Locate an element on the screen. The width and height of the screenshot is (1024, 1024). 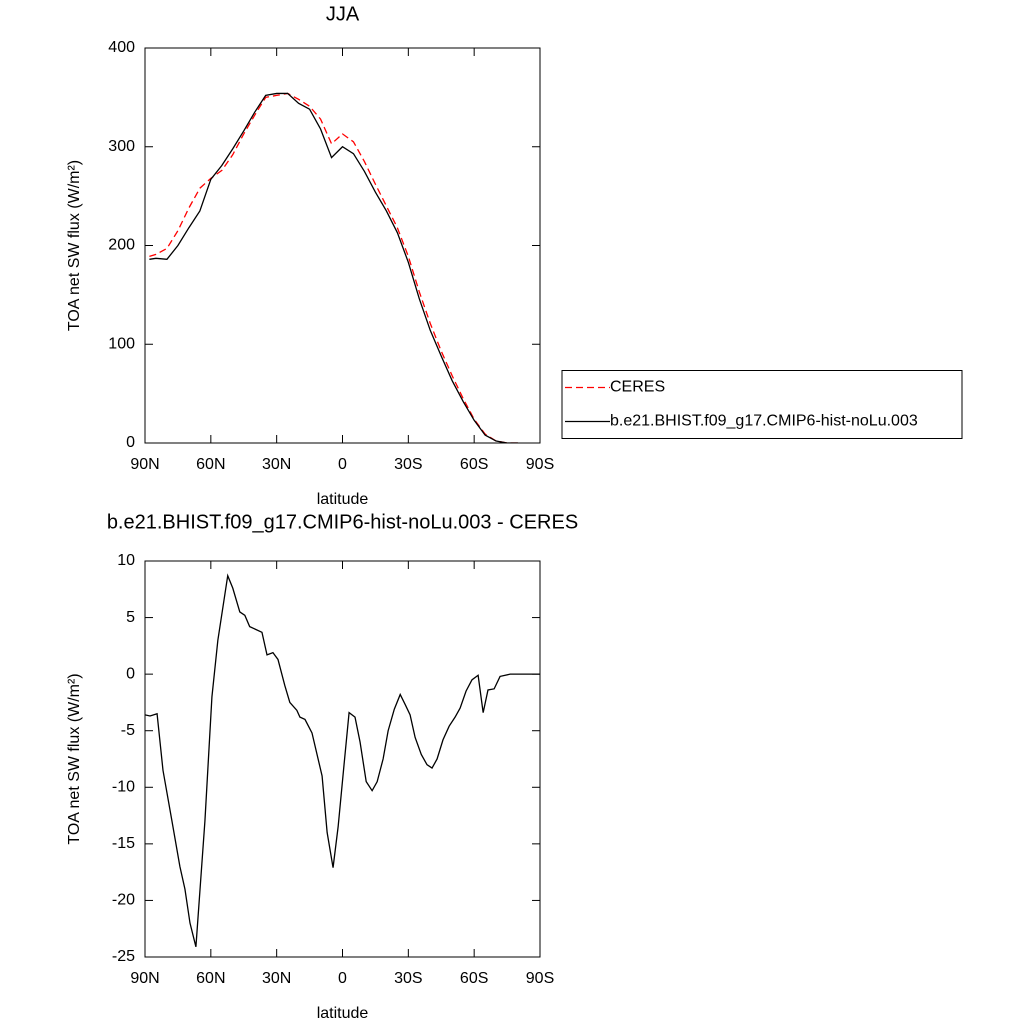
legend-label: b.e21.BHIST.f09_g17.CMIP6-hist-noLu.003 is located at coordinates (764, 421).